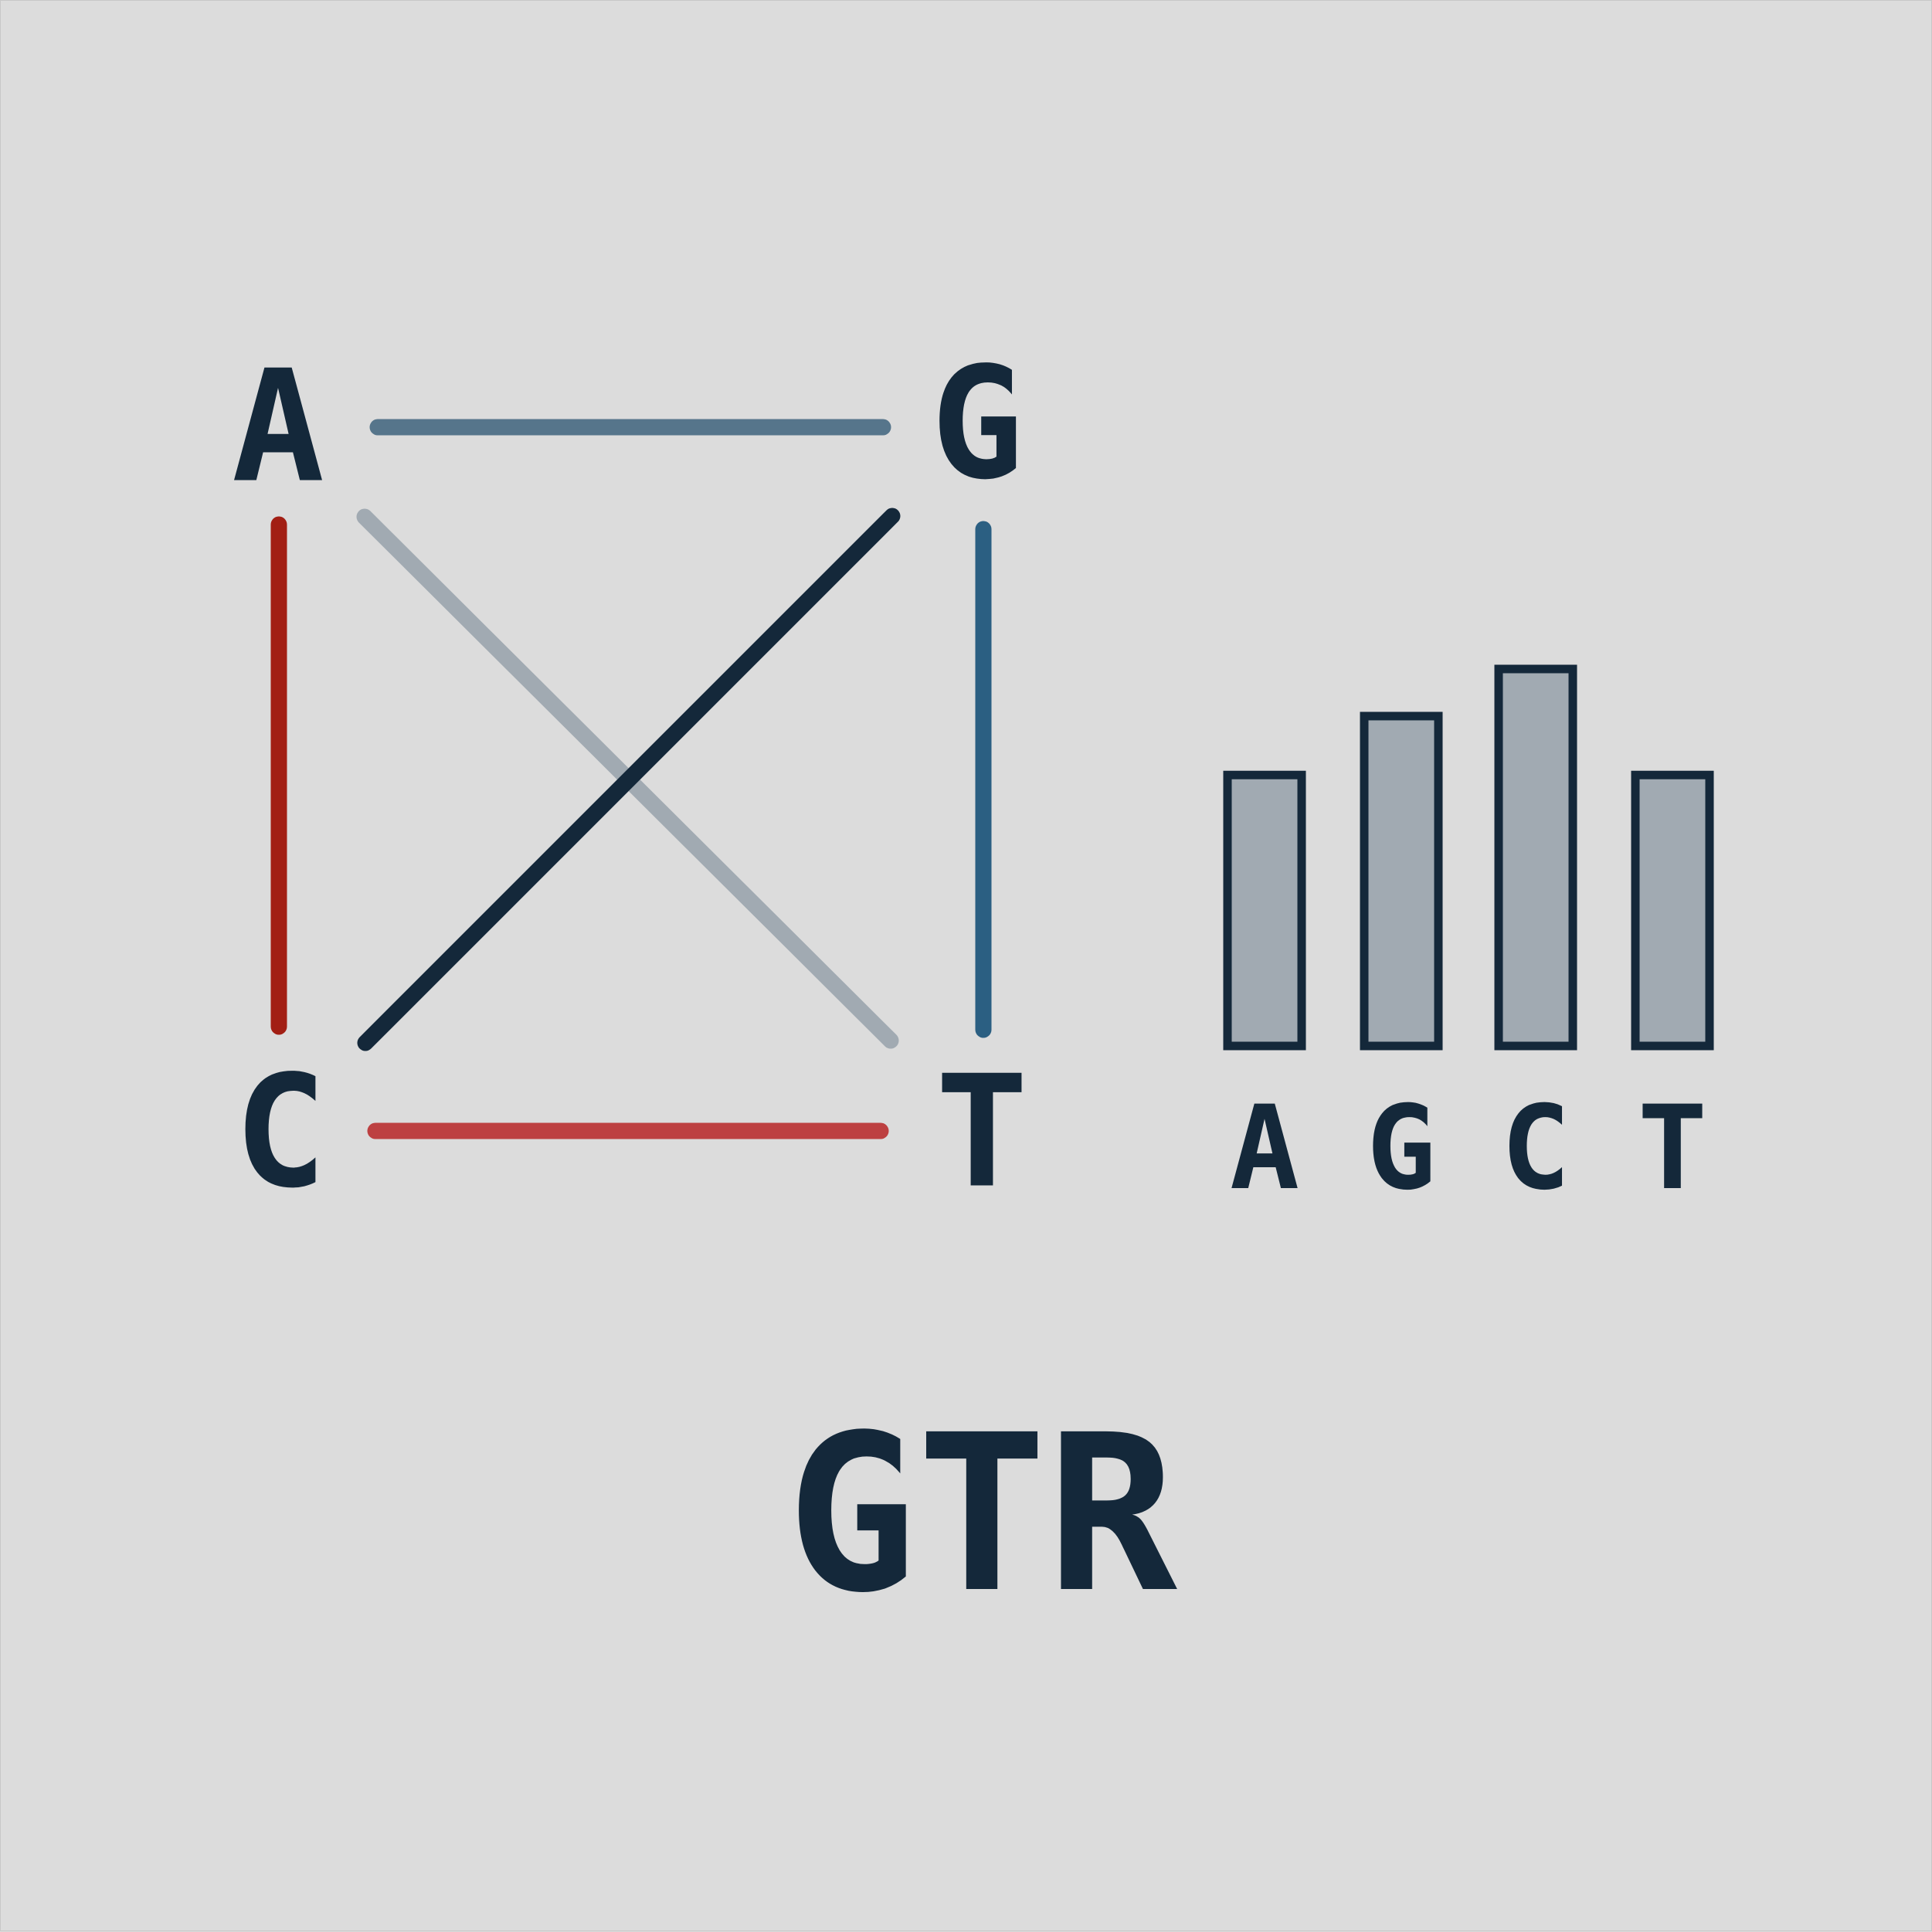 Image resolution: width=1932 pixels, height=1932 pixels. What do you see at coordinates (1469, 857) in the screenshot?
I see `base-frequency-bars` at bounding box center [1469, 857].